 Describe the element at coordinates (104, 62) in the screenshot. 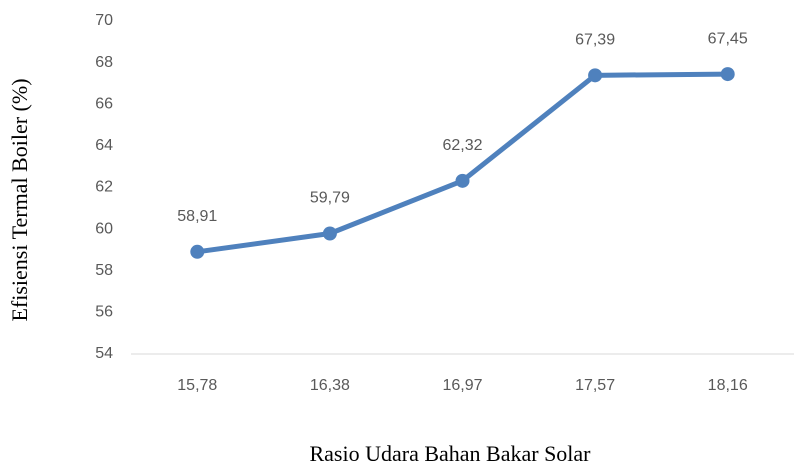

I see `y-tick-label: 68` at that location.